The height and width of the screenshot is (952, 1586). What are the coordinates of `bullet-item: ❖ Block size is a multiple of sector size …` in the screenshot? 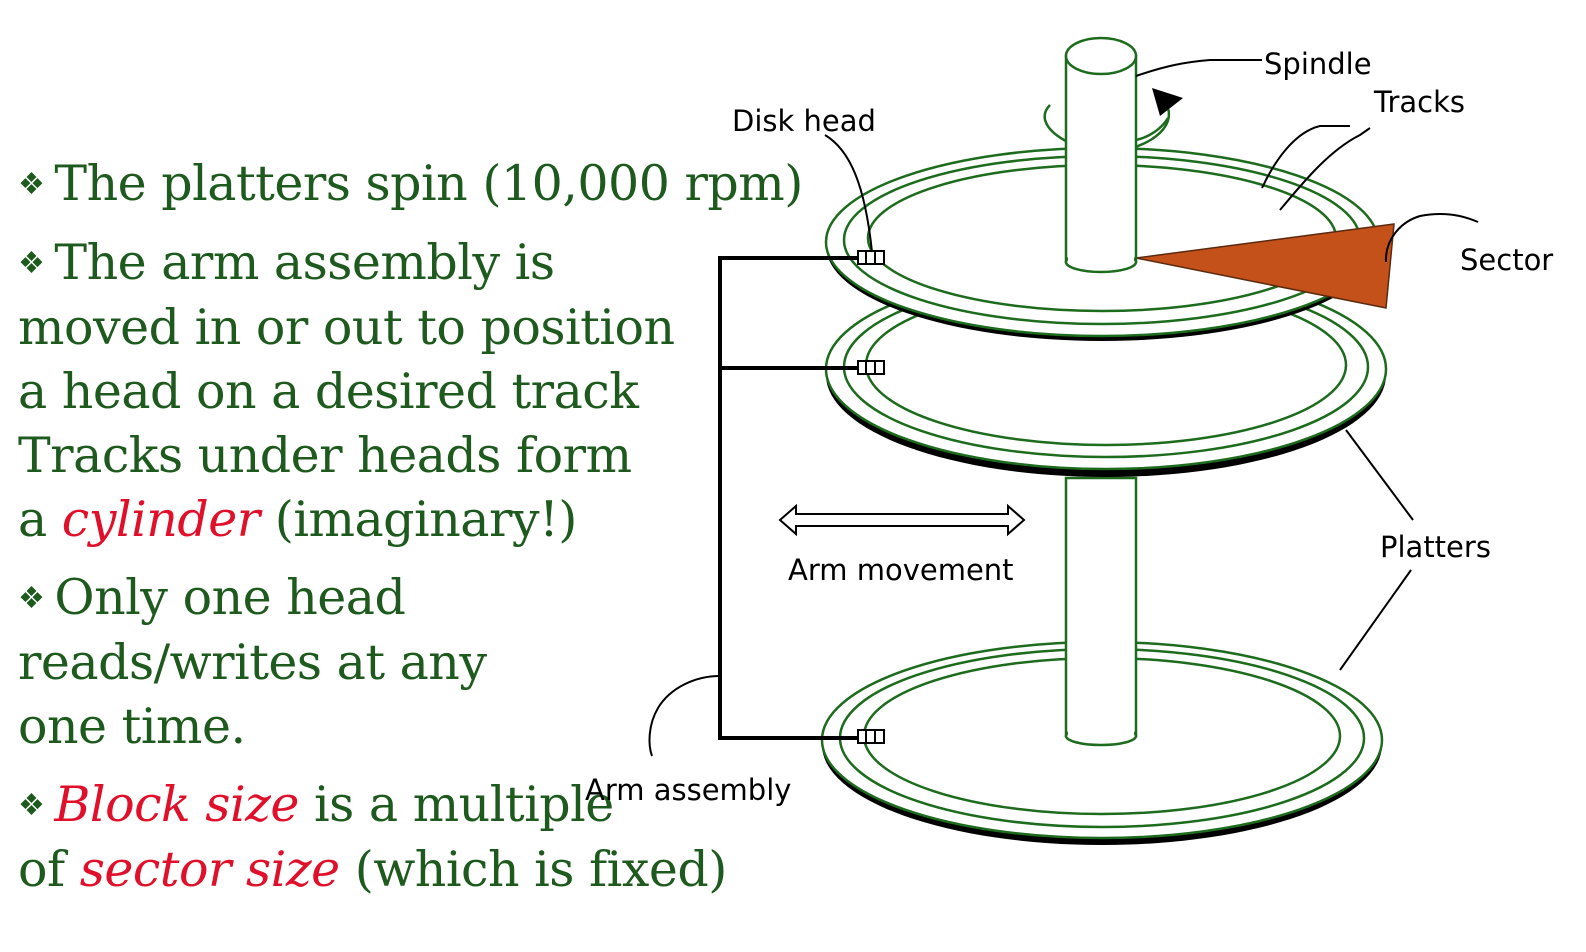 It's located at (408, 837).